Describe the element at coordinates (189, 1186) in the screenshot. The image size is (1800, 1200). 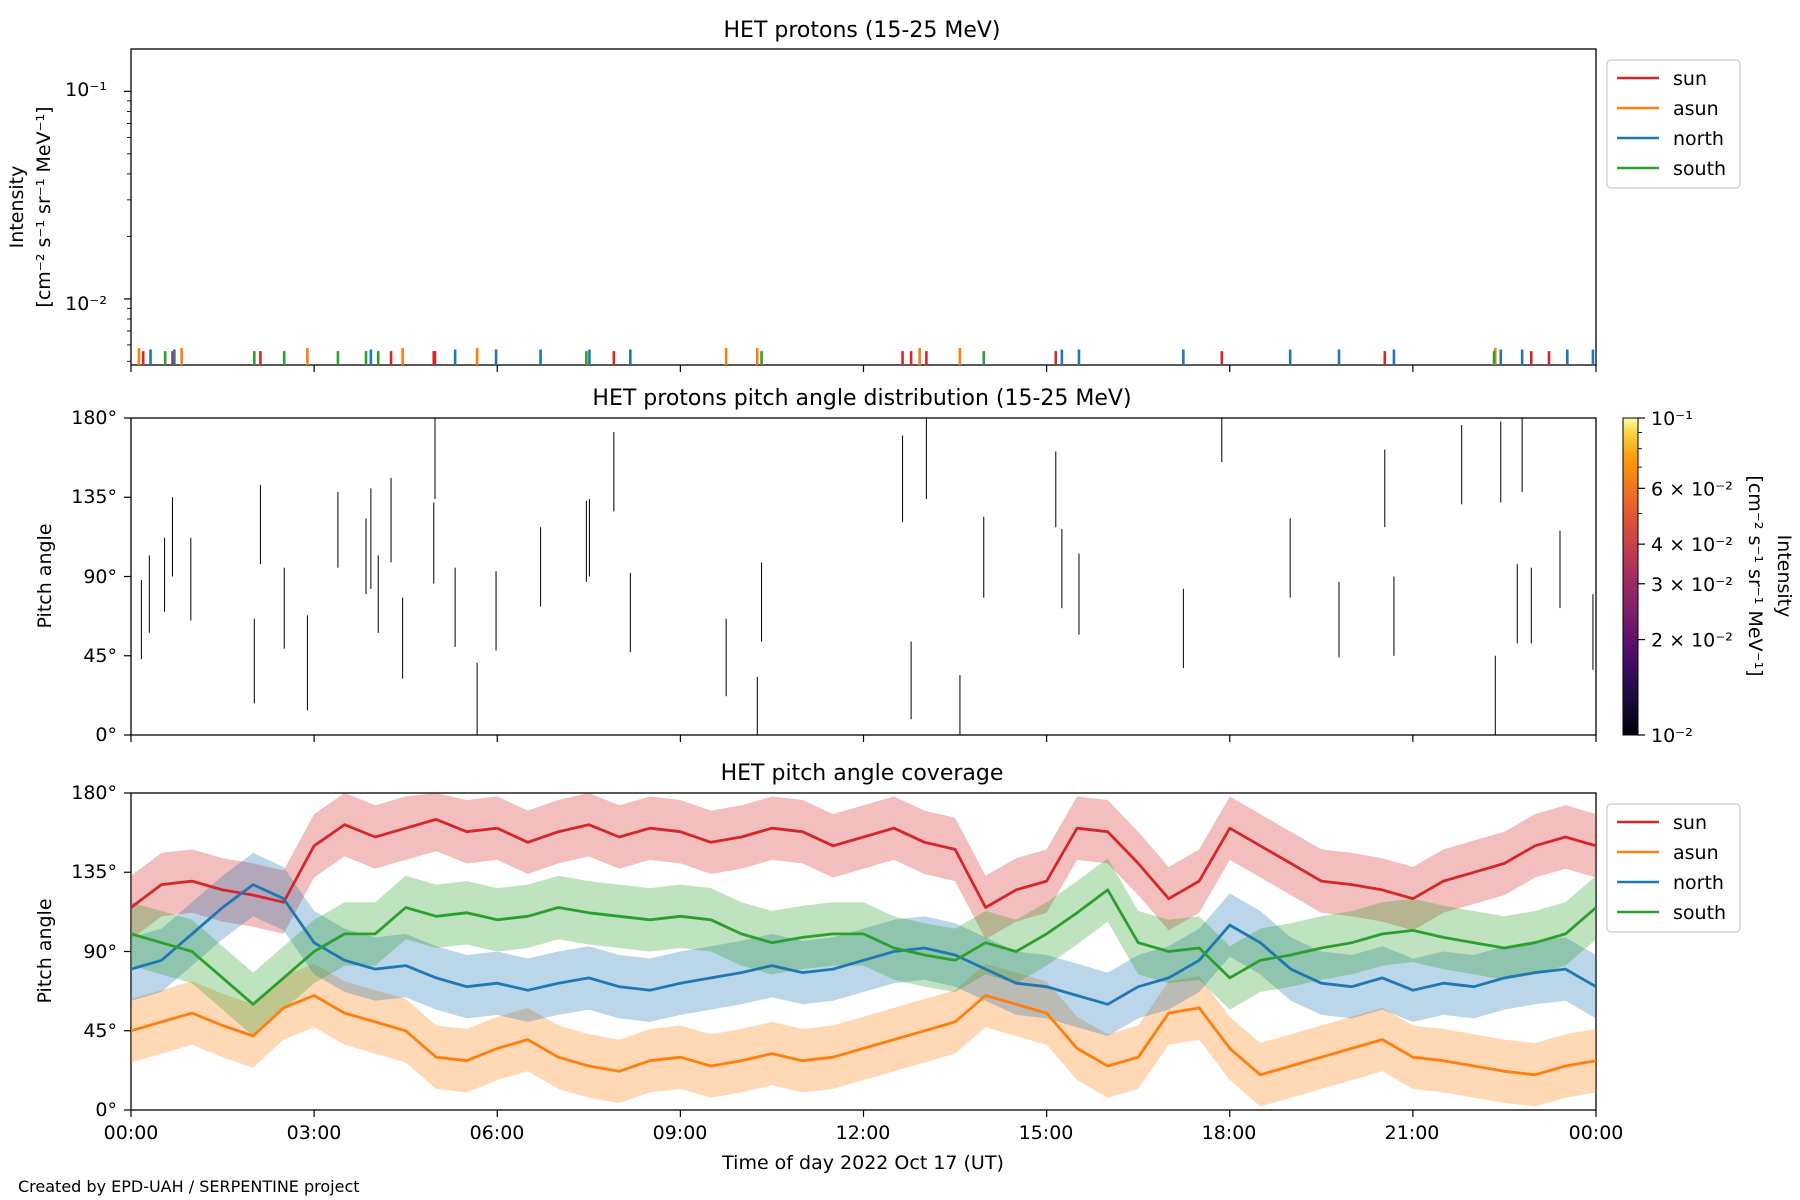
I see `credit-text: Created by EPD-UAH / SERPENTINE project` at that location.